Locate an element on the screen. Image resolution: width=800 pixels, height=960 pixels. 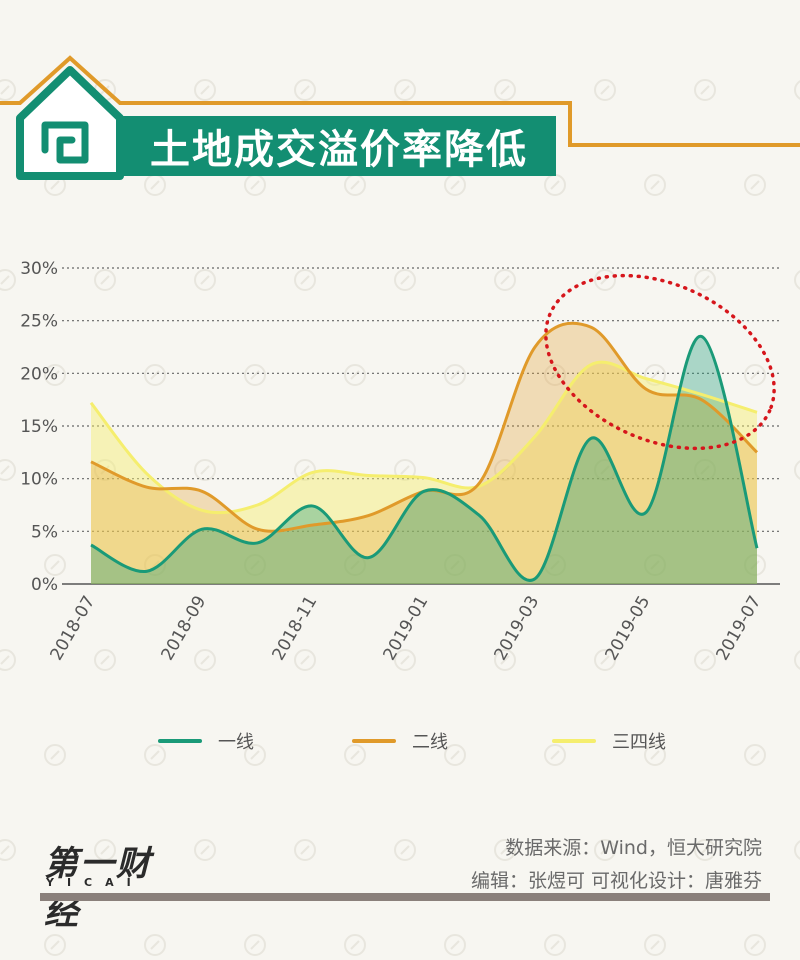
legend-label-tier34: 三四线 is located at coordinates (639, 742).